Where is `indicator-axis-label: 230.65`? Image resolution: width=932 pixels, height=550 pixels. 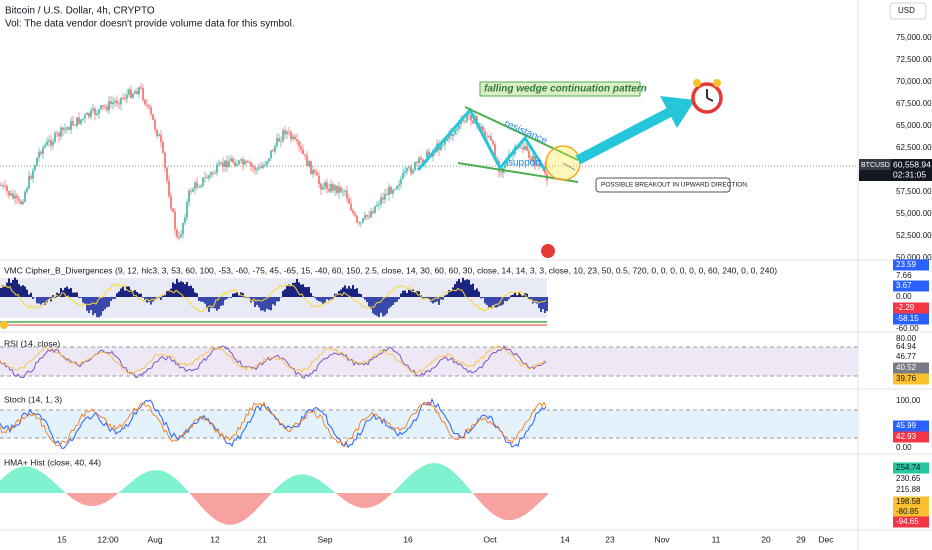
indicator-axis-label: 230.65 is located at coordinates (908, 478).